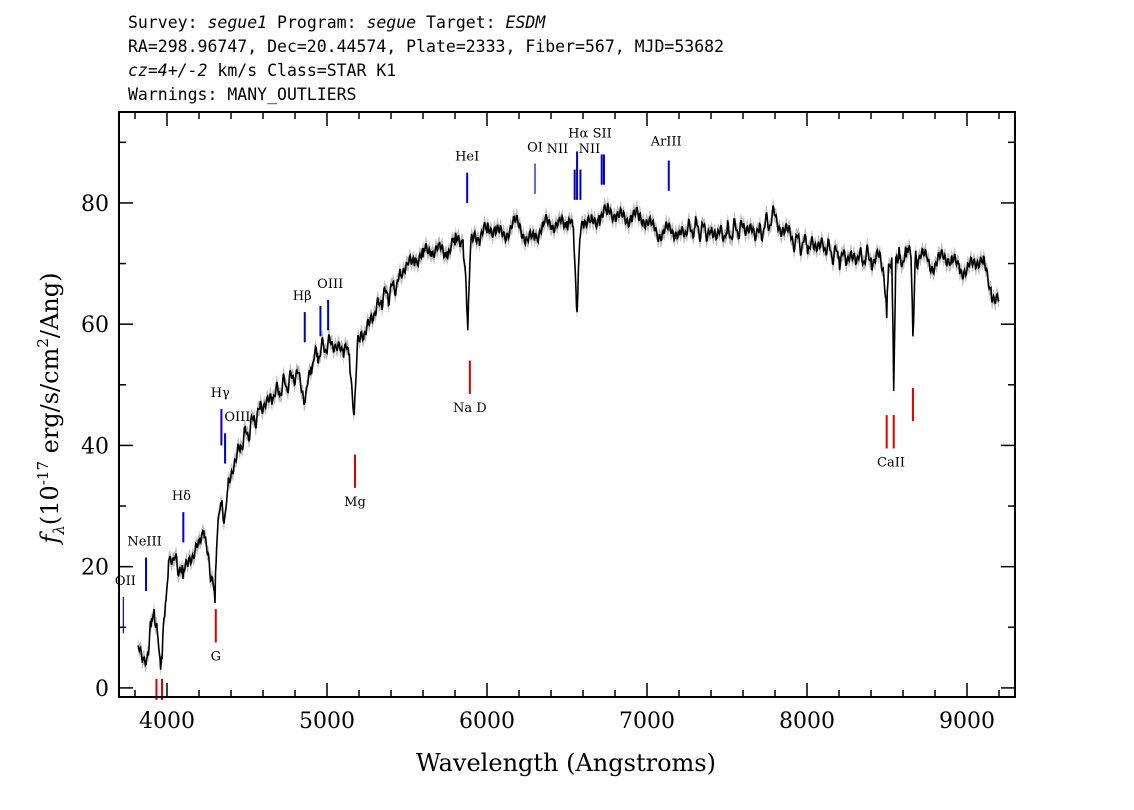 The height and width of the screenshot is (810, 1134). I want to click on y-tick-label-4: 80, so click(95, 204).